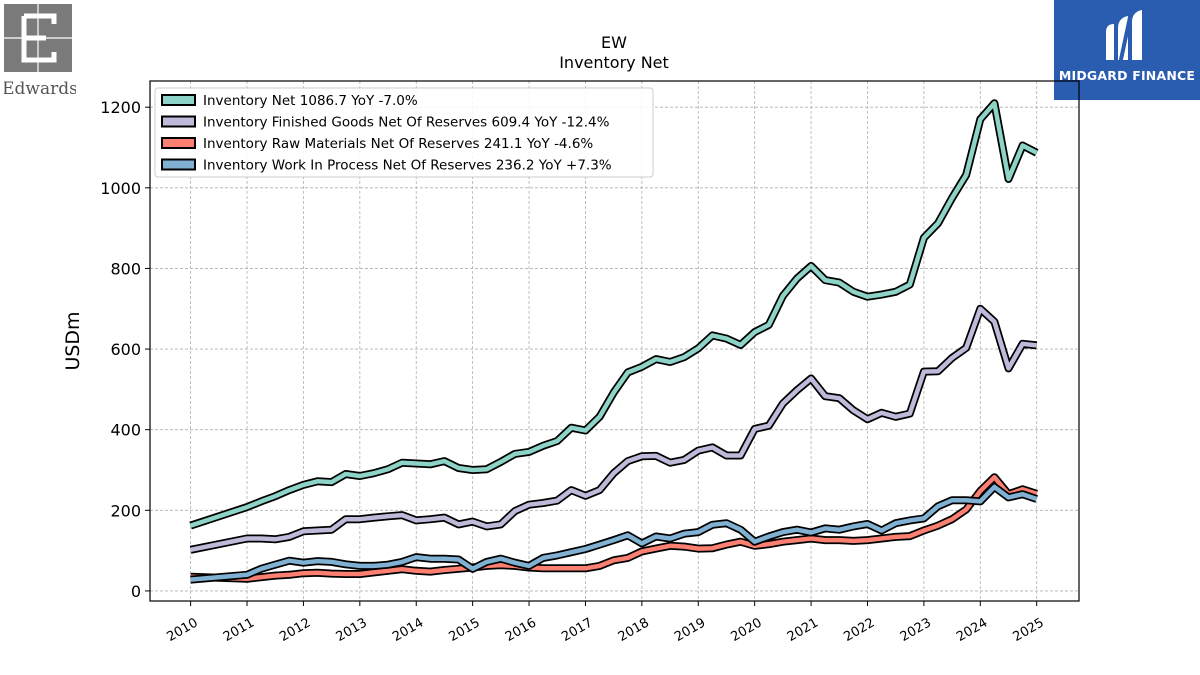 The width and height of the screenshot is (1200, 675). I want to click on chart-title: EW, so click(614, 42).